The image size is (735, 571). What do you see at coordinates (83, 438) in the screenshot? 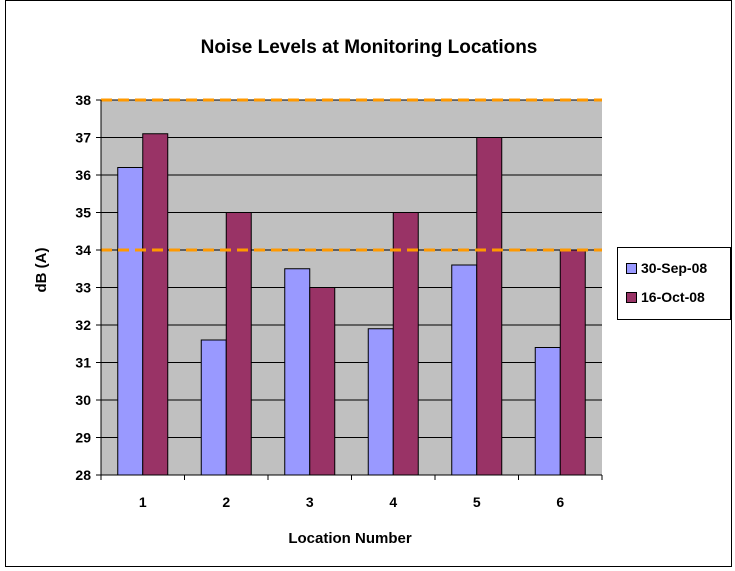
I see `y-tick-label: 29` at bounding box center [83, 438].